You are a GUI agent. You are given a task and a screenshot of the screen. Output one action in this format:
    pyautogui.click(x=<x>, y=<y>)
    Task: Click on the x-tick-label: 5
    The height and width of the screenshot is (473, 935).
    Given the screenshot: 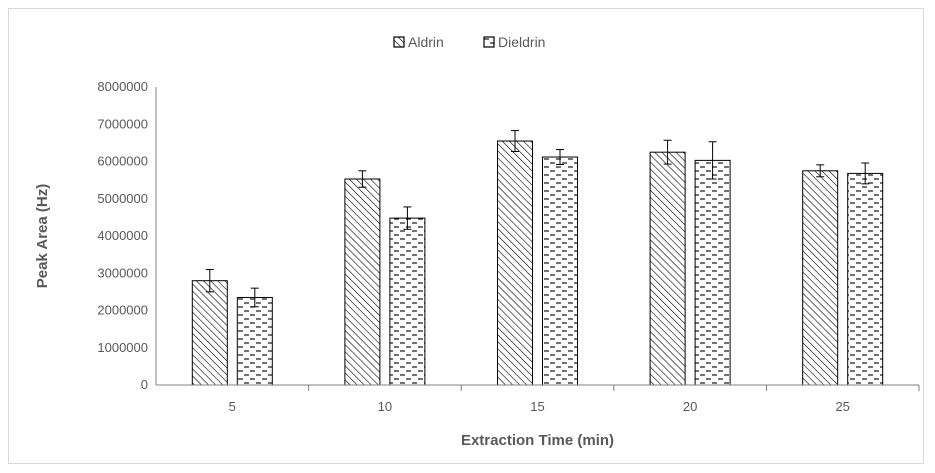 What is the action you would take?
    pyautogui.click(x=232, y=406)
    